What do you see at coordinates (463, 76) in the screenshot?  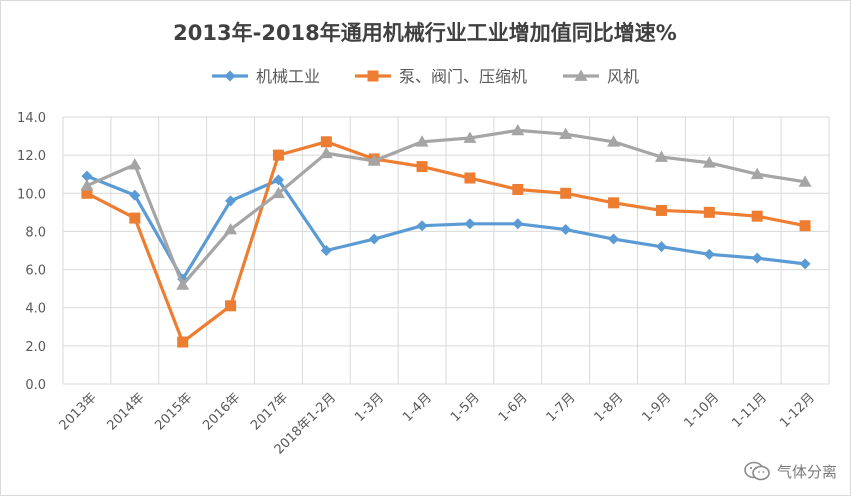 I see `legend-label: 泵、阀门、压缩机` at bounding box center [463, 76].